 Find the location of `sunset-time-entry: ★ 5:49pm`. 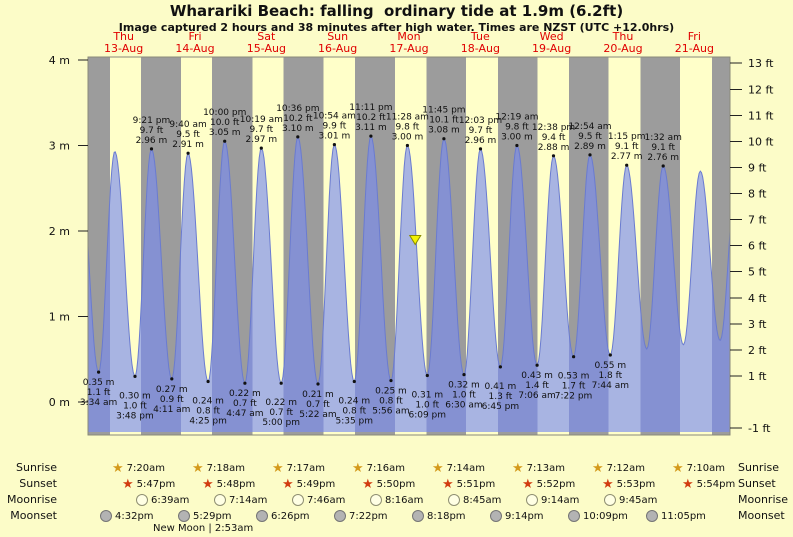

sunset-time-entry: ★ 5:49pm is located at coordinates (308, 484).